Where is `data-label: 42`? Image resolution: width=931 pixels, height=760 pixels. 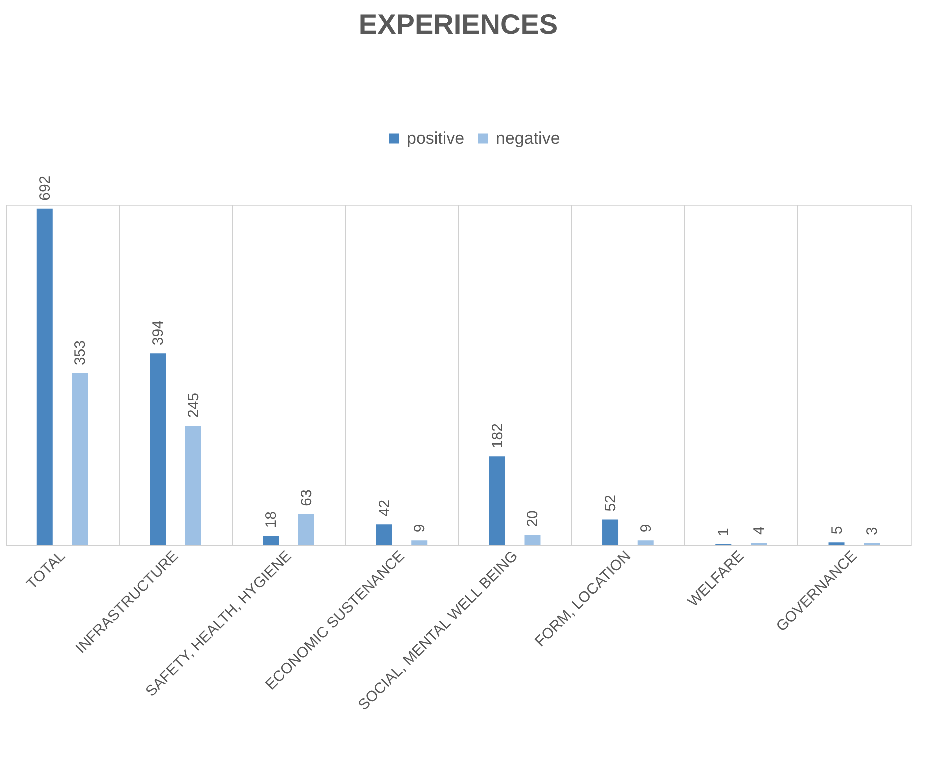
data-label: 42 is located at coordinates (385, 508).